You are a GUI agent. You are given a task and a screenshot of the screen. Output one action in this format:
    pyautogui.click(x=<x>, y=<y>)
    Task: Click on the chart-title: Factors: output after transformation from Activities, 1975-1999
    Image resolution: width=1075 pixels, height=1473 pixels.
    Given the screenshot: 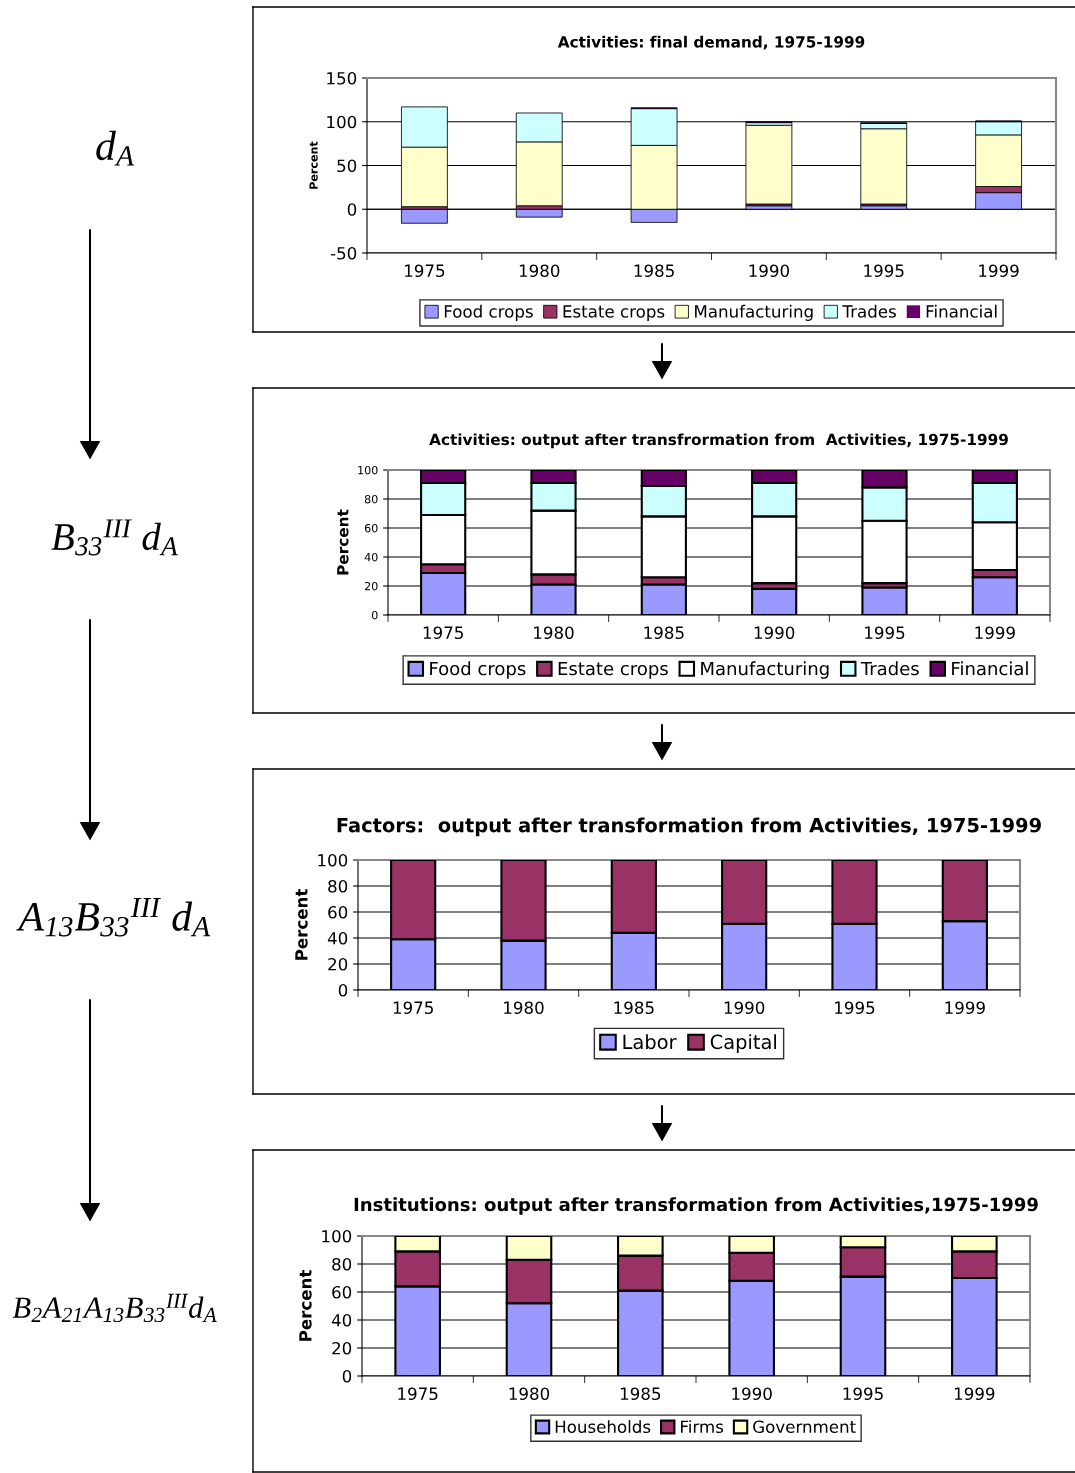 What is the action you would take?
    pyautogui.click(x=689, y=827)
    